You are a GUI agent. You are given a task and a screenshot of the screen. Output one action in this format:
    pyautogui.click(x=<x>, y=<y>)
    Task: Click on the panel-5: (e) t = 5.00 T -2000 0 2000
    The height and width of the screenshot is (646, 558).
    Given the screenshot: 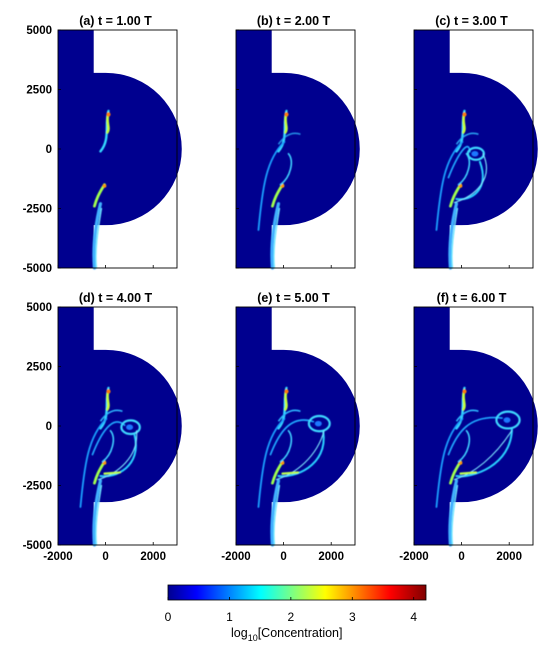 What is the action you would take?
    pyautogui.click(x=290, y=427)
    